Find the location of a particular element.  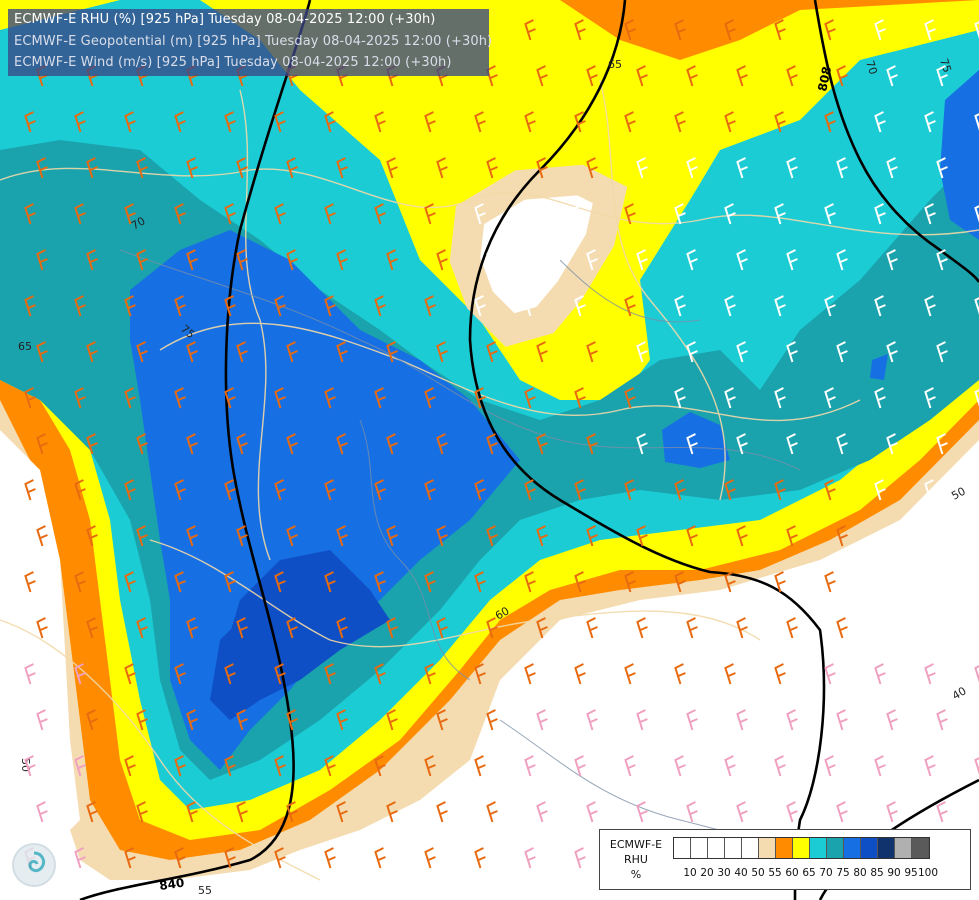

rhu-label-50a: 50 is located at coordinates (958, 494).